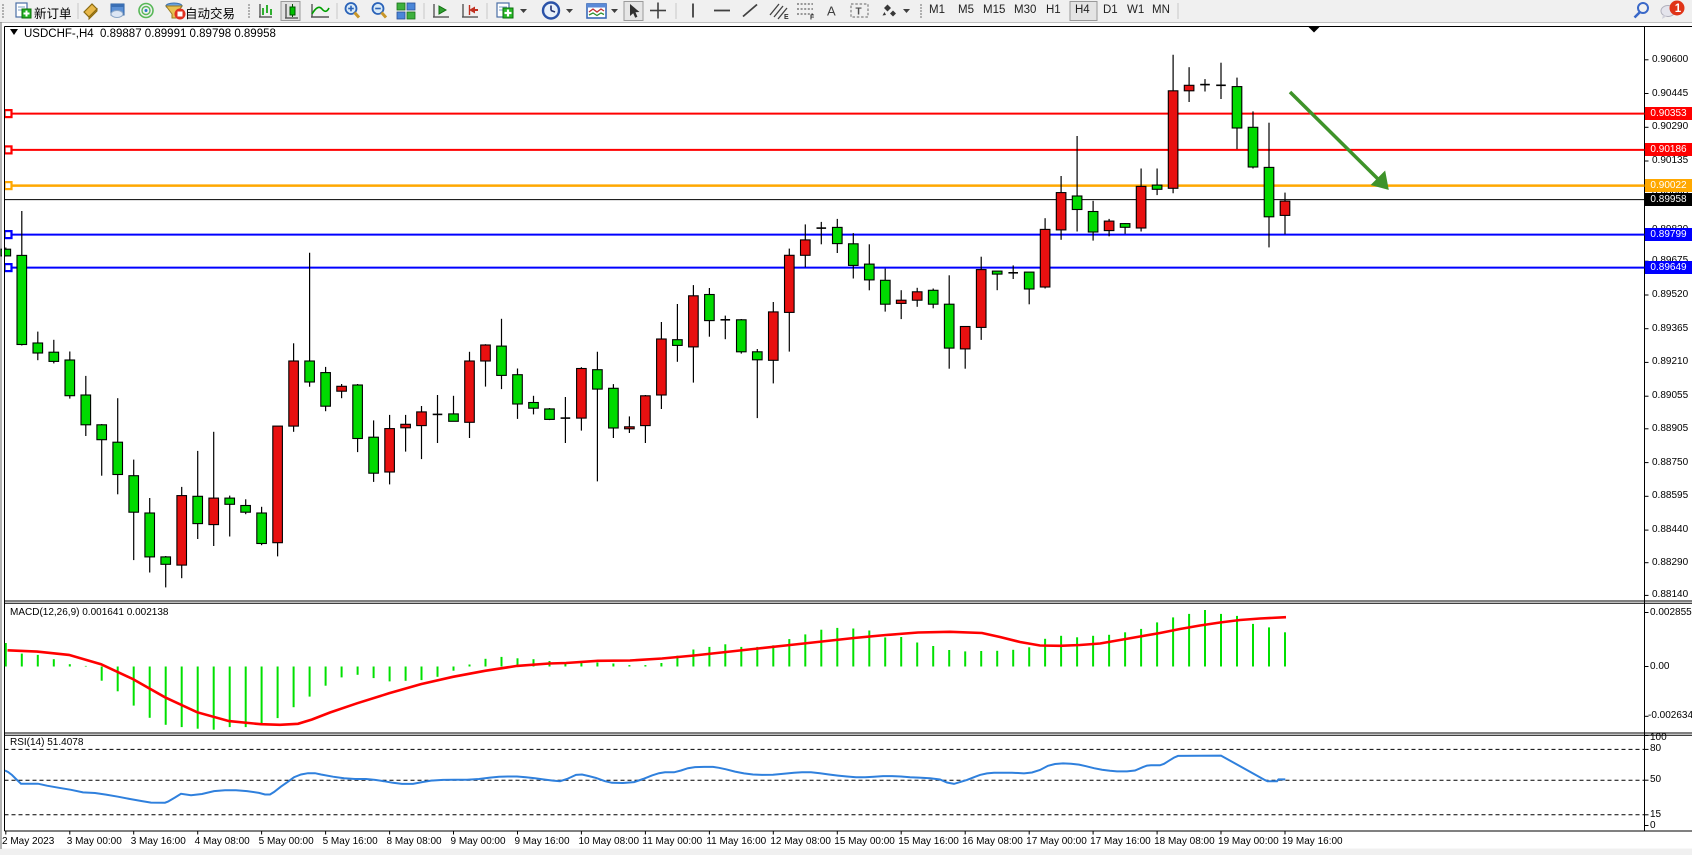 The height and width of the screenshot is (855, 1692). What do you see at coordinates (812, 18) in the screenshot?
I see `svg-text: F` at bounding box center [812, 18].